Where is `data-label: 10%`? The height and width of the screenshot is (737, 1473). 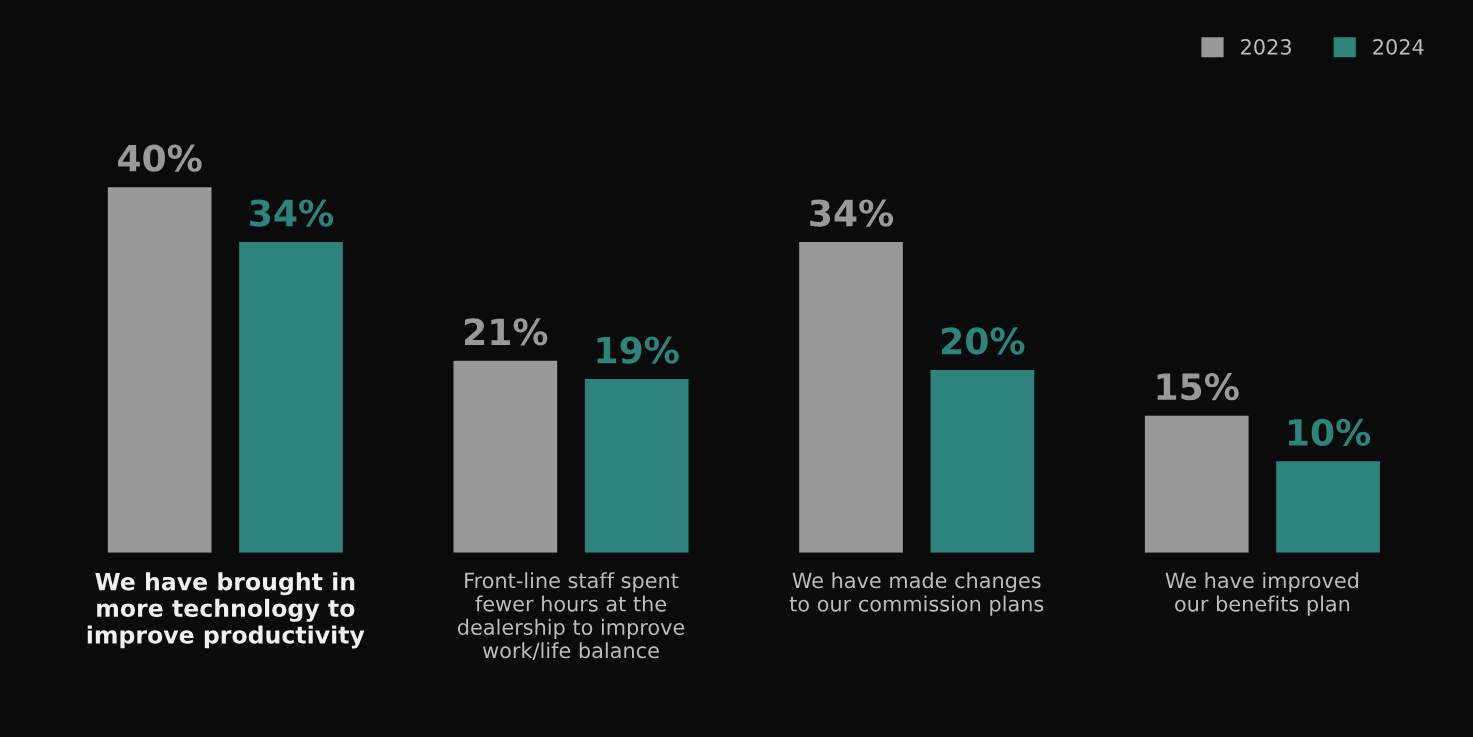 data-label: 10% is located at coordinates (1329, 432).